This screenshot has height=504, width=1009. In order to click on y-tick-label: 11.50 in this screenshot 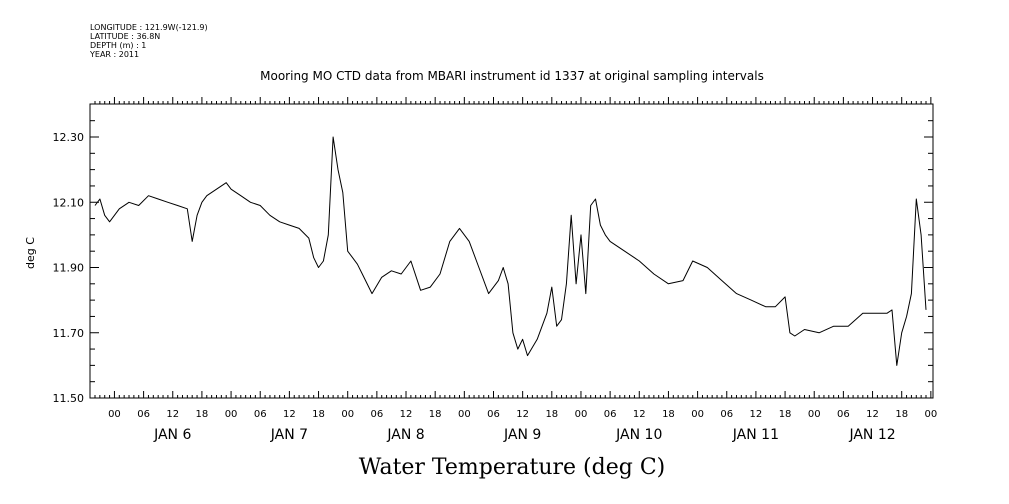, I will do `click(69, 398)`.